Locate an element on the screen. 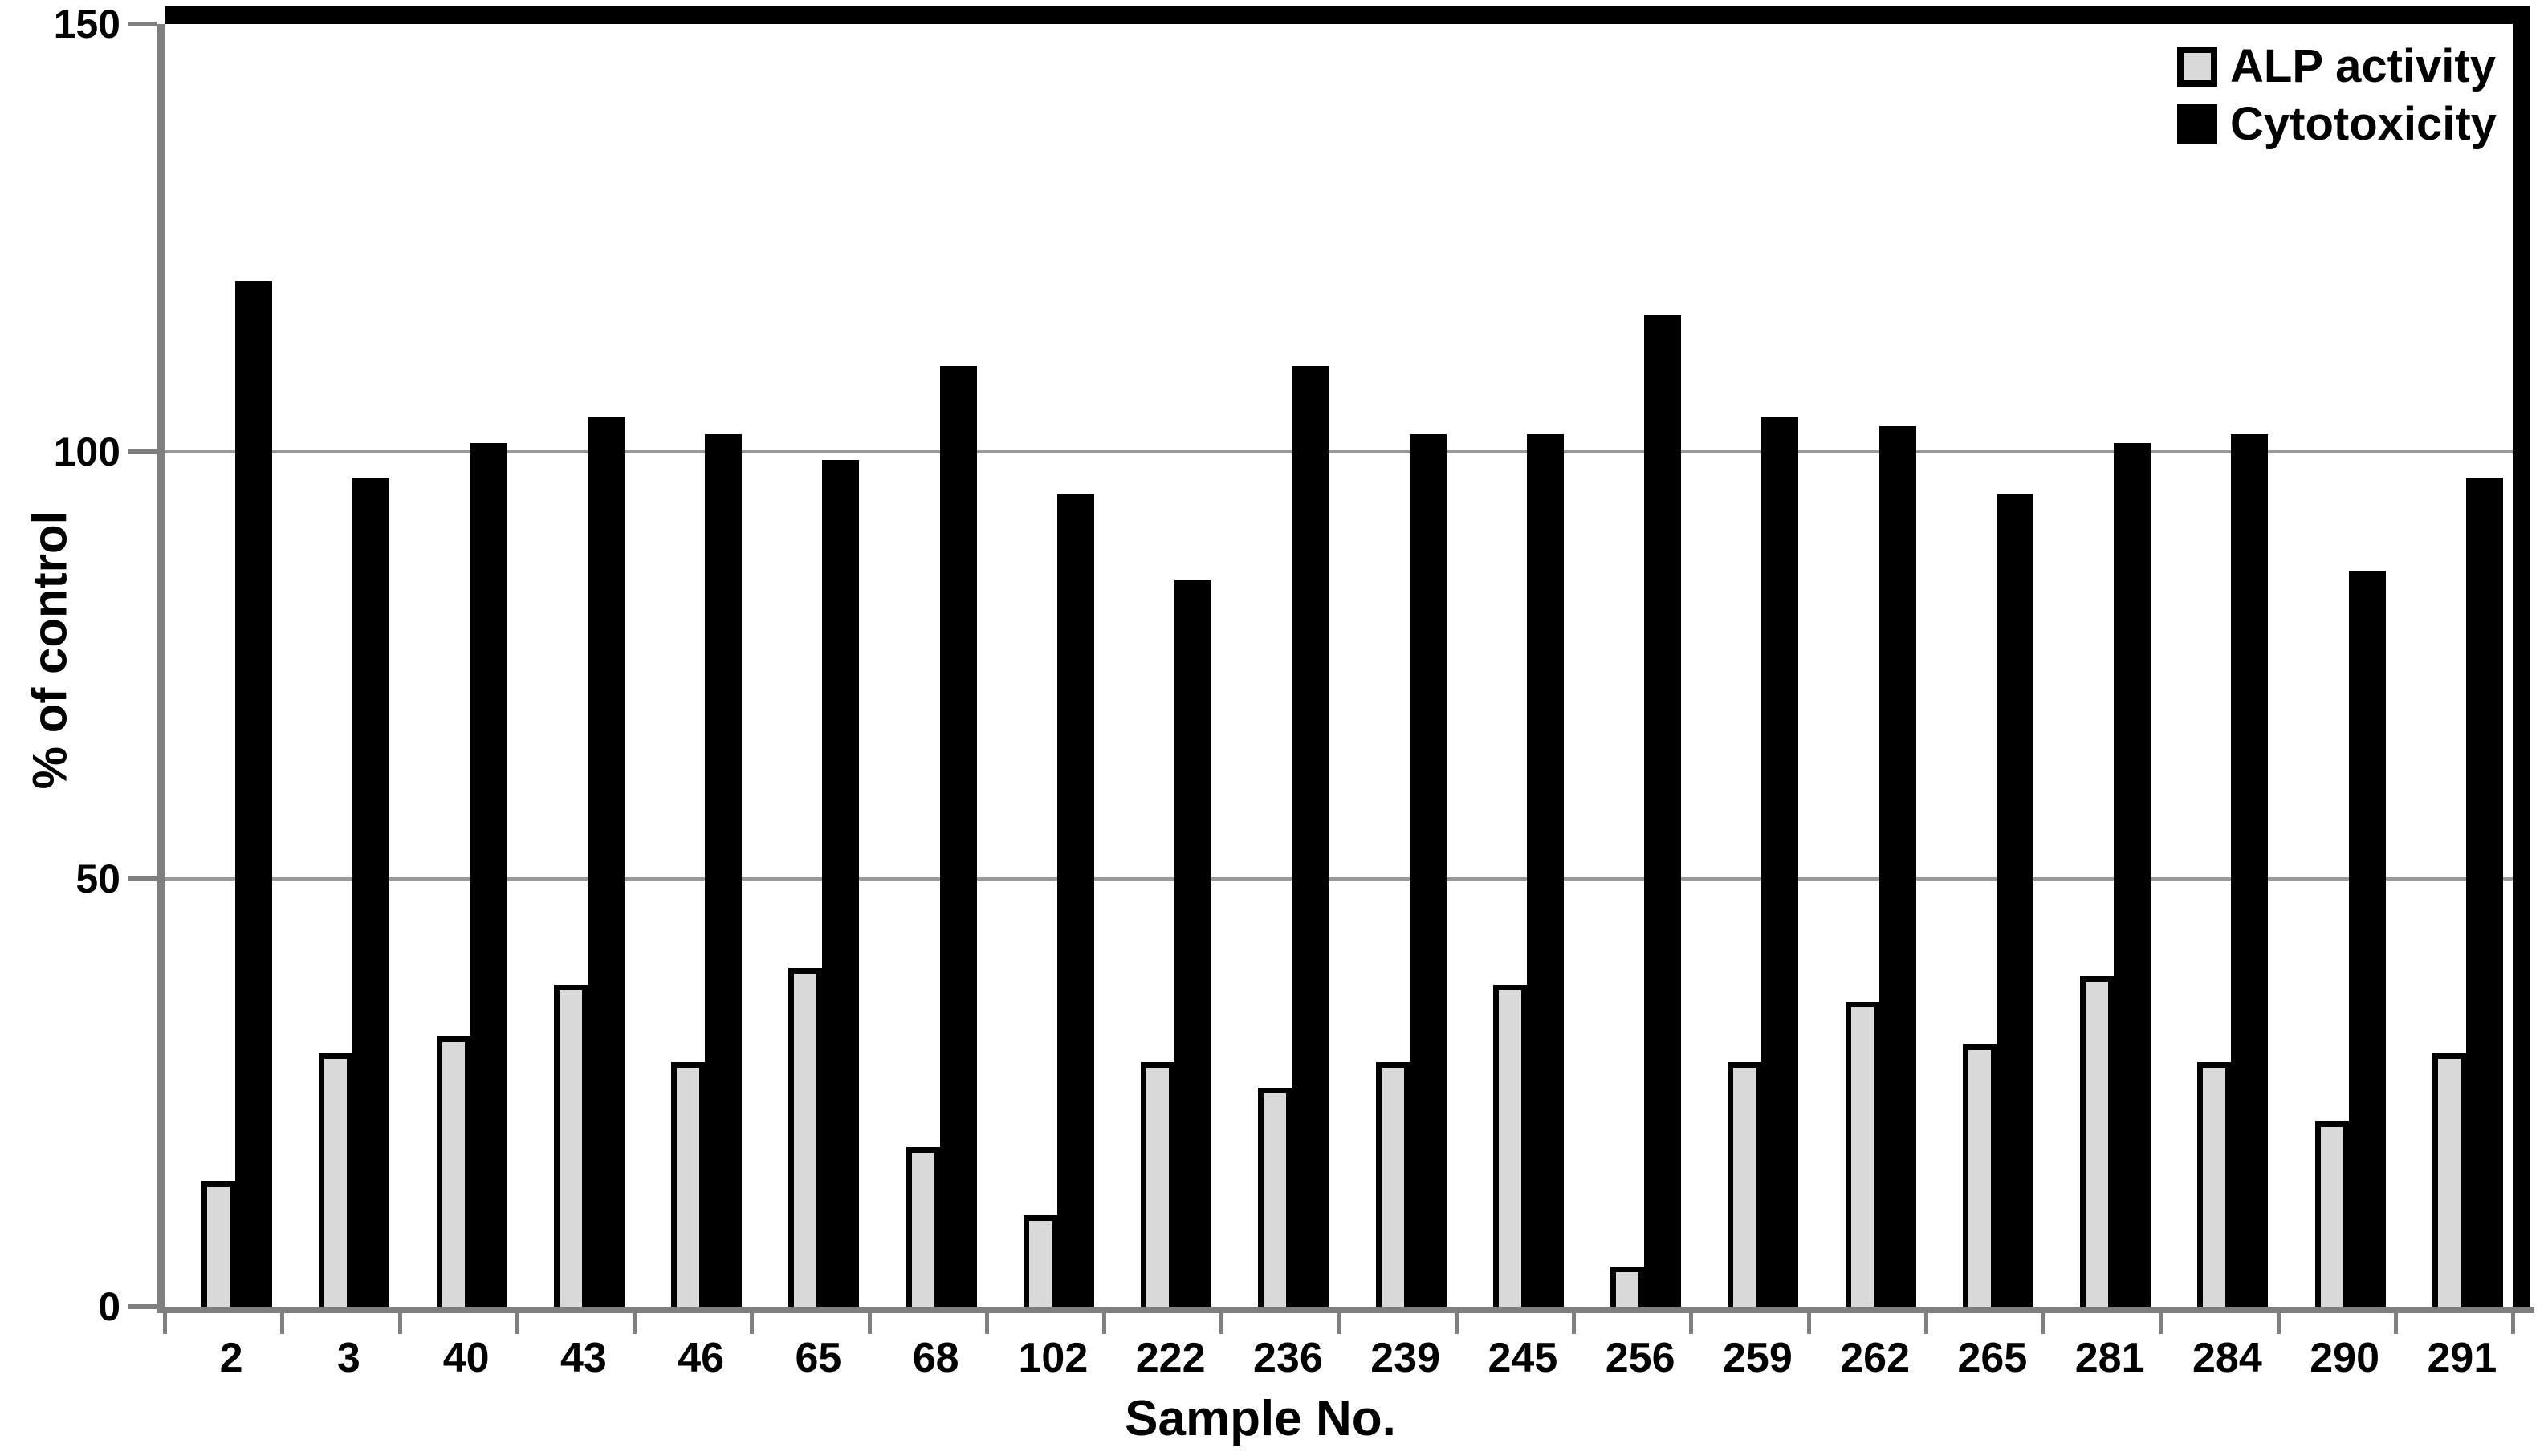 The height and width of the screenshot is (1456, 2544). x-tick-label-68: 68 is located at coordinates (935, 1358).